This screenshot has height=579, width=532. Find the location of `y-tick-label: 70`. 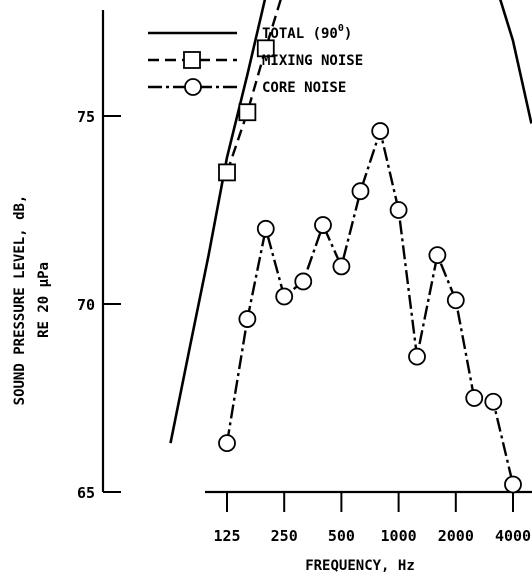

y-tick-label: 70 is located at coordinates (86, 305).